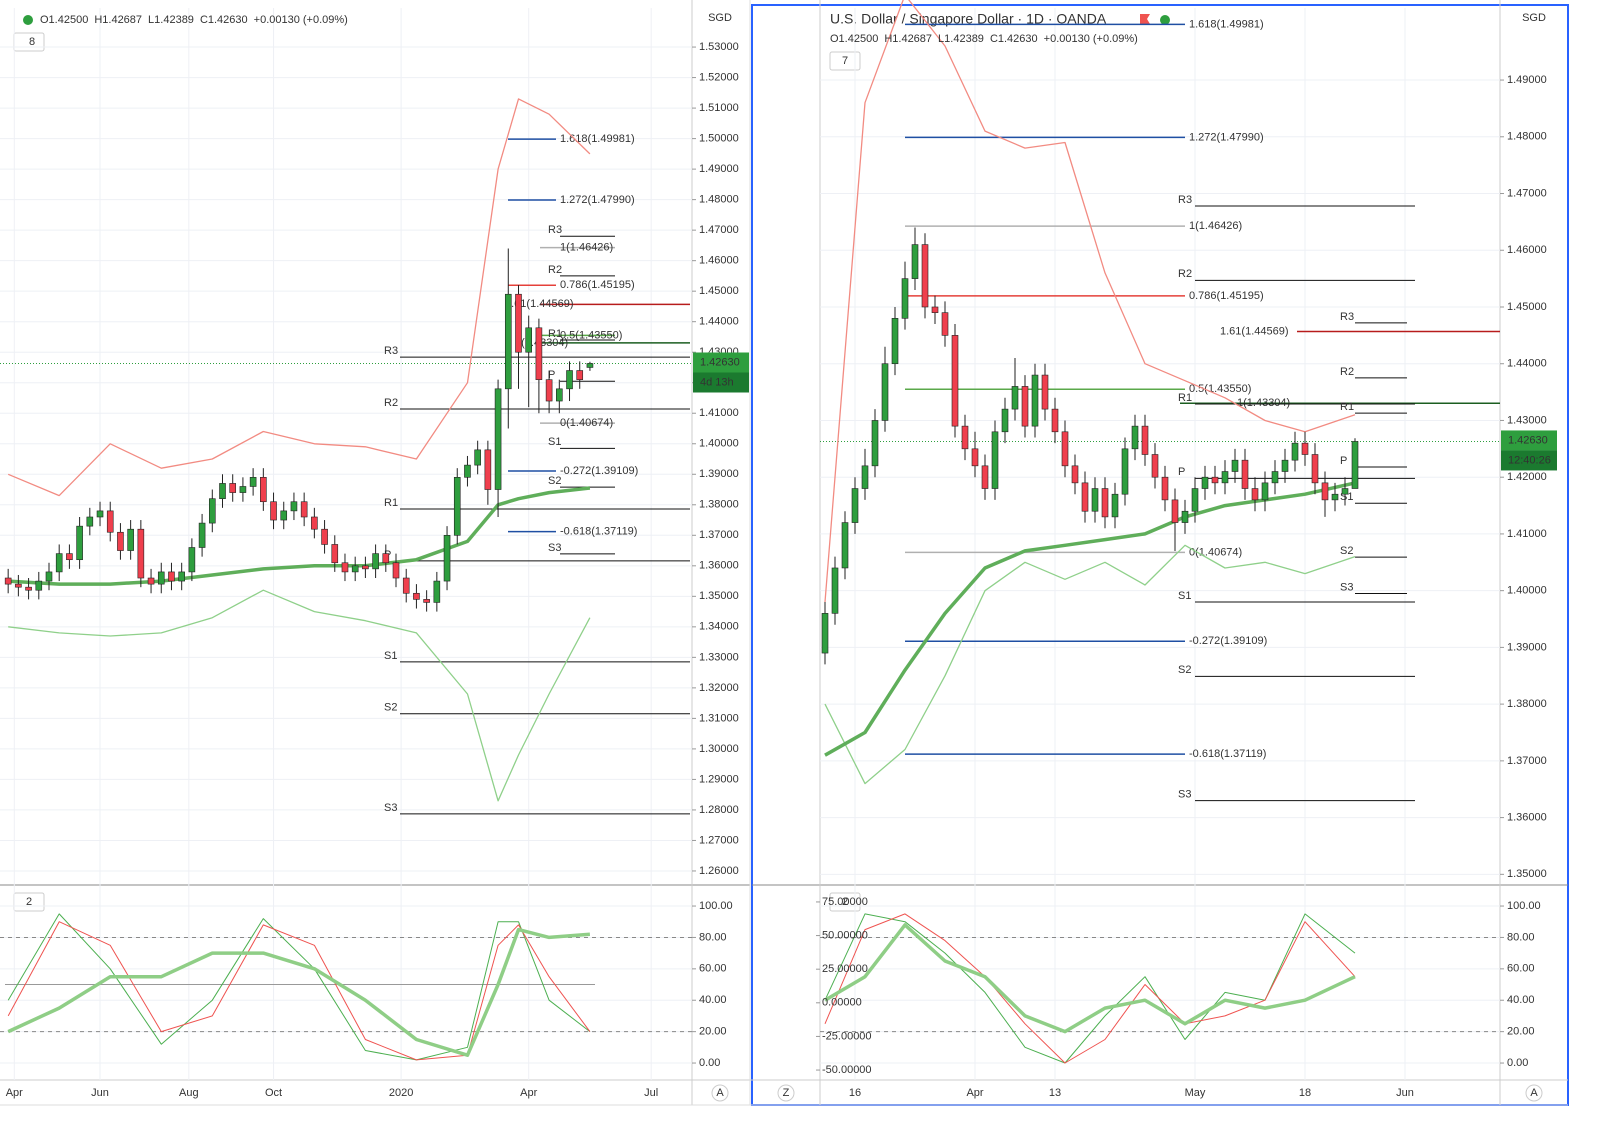 The height and width of the screenshot is (1143, 1620). Describe the element at coordinates (1215, 226) in the screenshot. I see `fib-label: 1(1.46426)` at that location.